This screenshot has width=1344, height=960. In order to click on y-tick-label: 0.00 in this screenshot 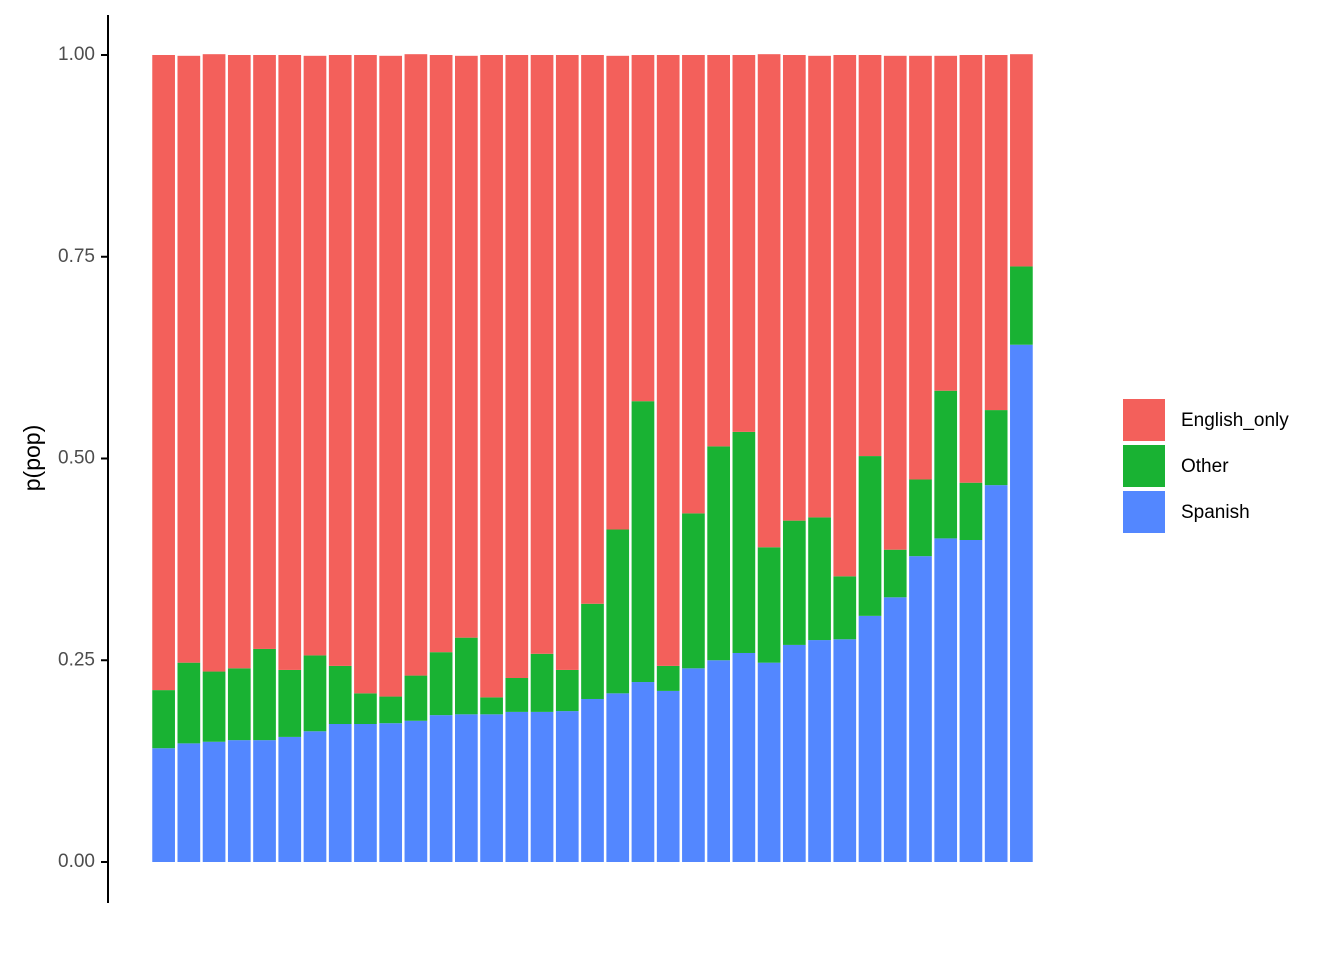, I will do `click(76, 861)`.